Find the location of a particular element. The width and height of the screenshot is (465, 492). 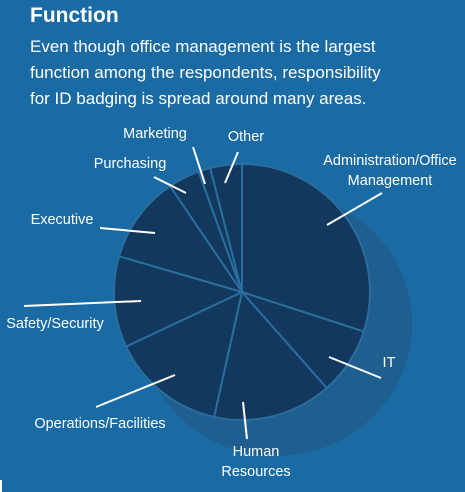

edge-mark is located at coordinates (1, 486).